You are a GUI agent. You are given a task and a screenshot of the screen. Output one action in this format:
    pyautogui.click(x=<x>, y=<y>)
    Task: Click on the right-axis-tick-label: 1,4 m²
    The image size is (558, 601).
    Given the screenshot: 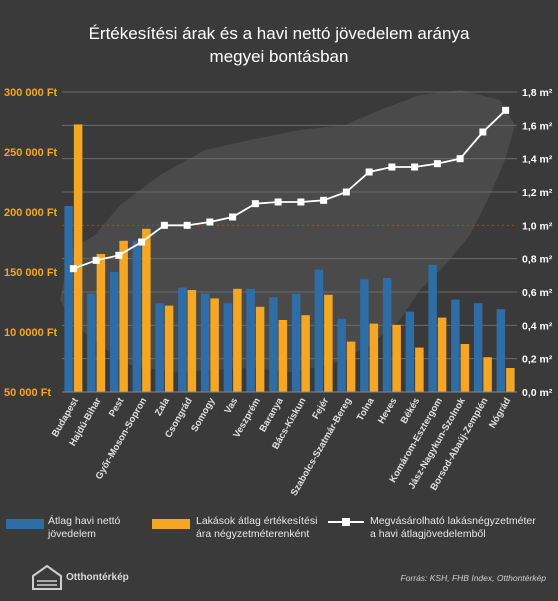 What is the action you would take?
    pyautogui.click(x=537, y=160)
    